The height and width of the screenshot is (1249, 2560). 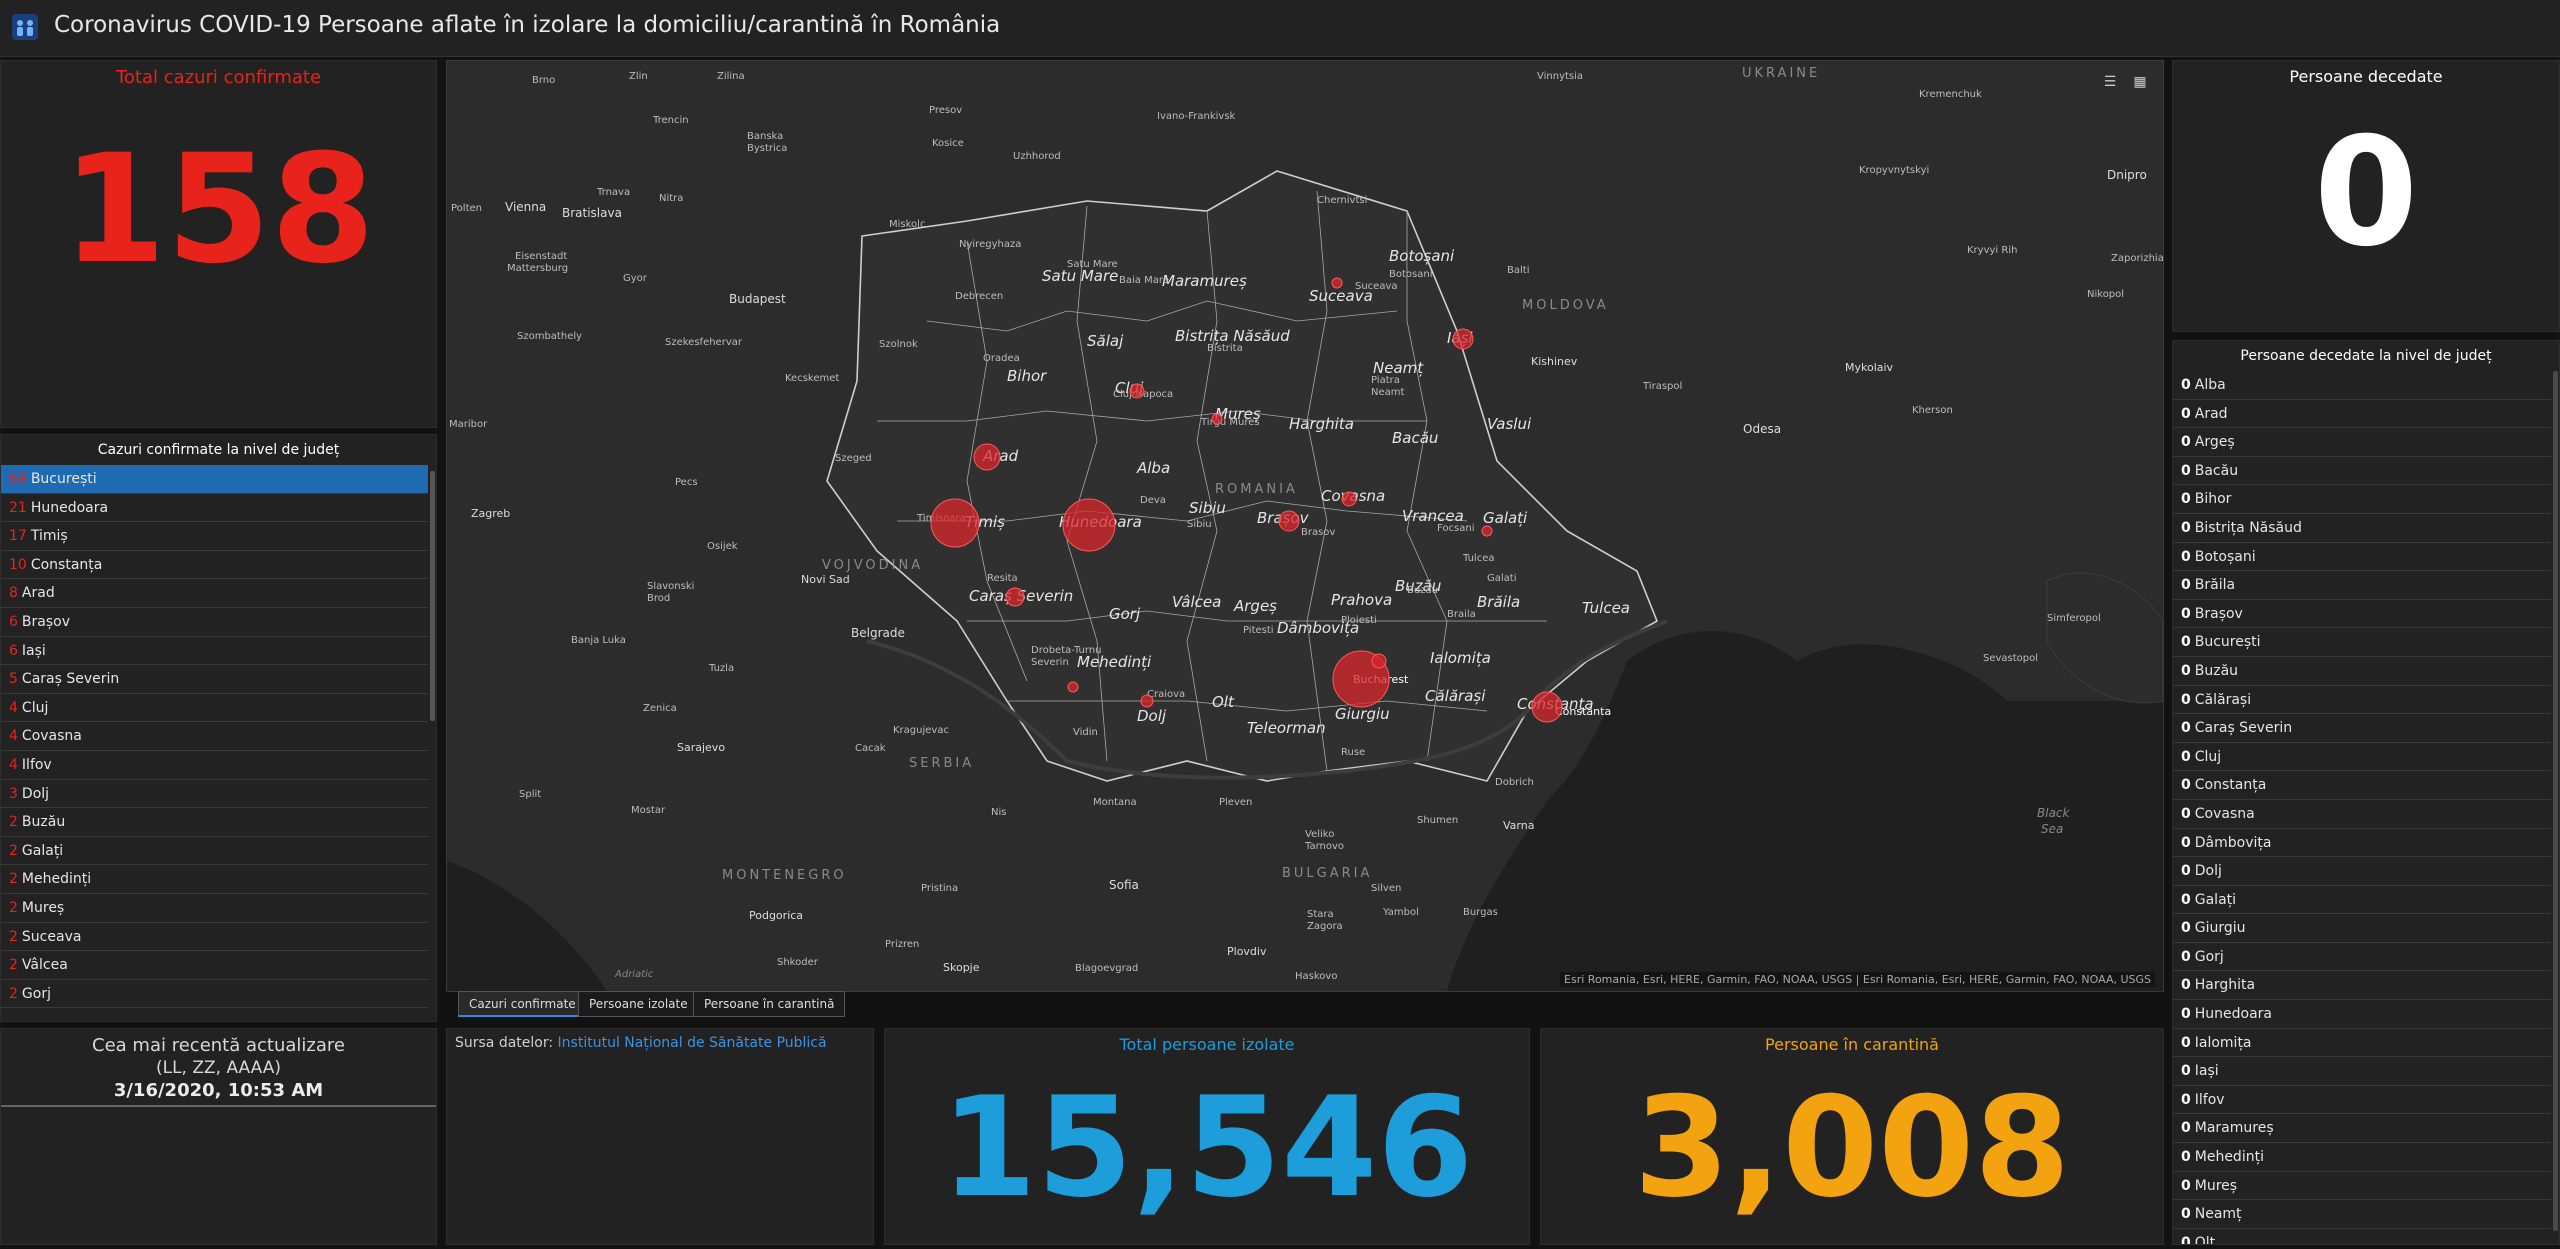 What do you see at coordinates (51, 936) in the screenshot?
I see `list-item-county: Suceava` at bounding box center [51, 936].